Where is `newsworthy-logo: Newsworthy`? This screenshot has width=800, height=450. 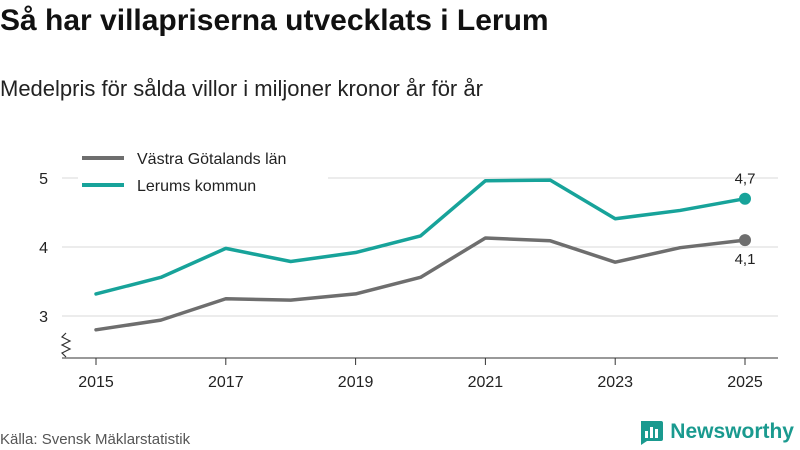
newsworthy-logo: Newsworthy is located at coordinates (716, 432).